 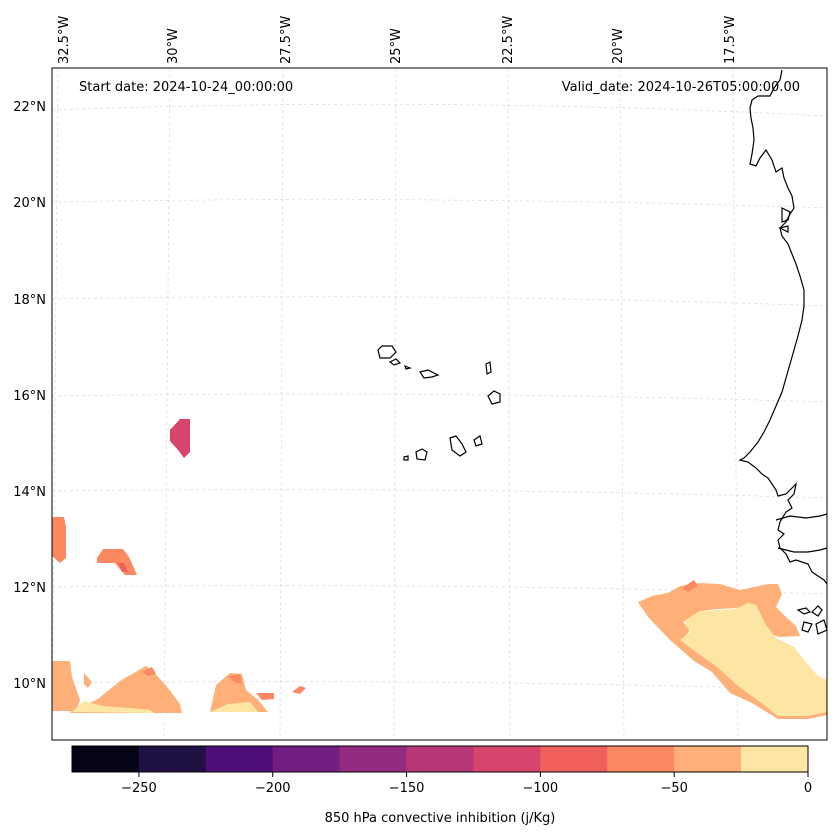 What do you see at coordinates (541, 788) in the screenshot?
I see `colorbar-tick-label: −100` at bounding box center [541, 788].